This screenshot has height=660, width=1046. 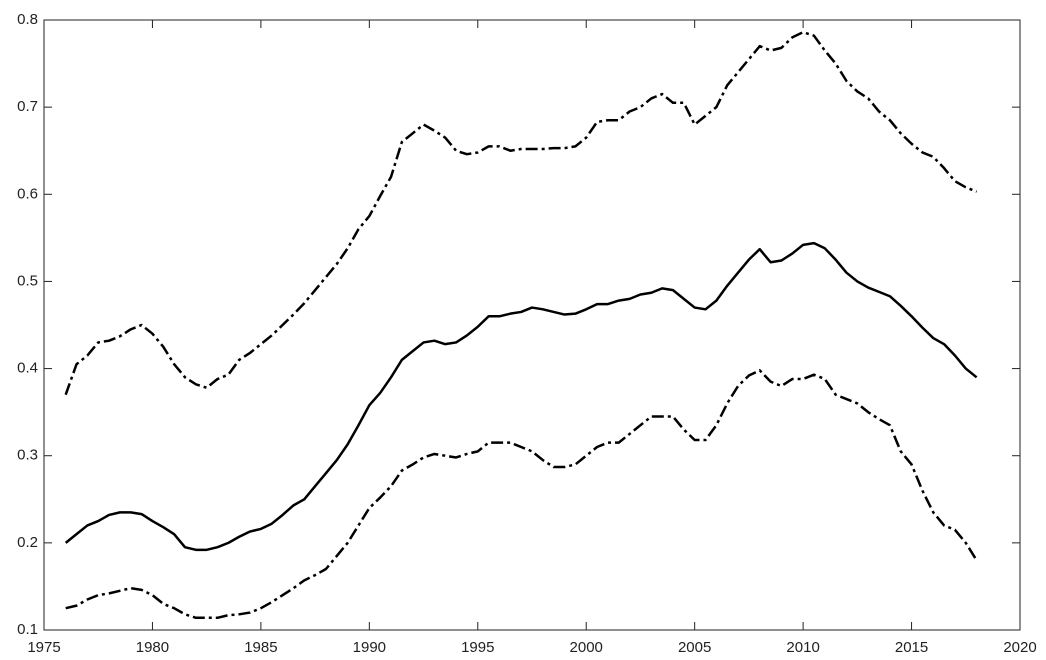 I want to click on y-tick-label: 0.6, so click(x=27, y=193).